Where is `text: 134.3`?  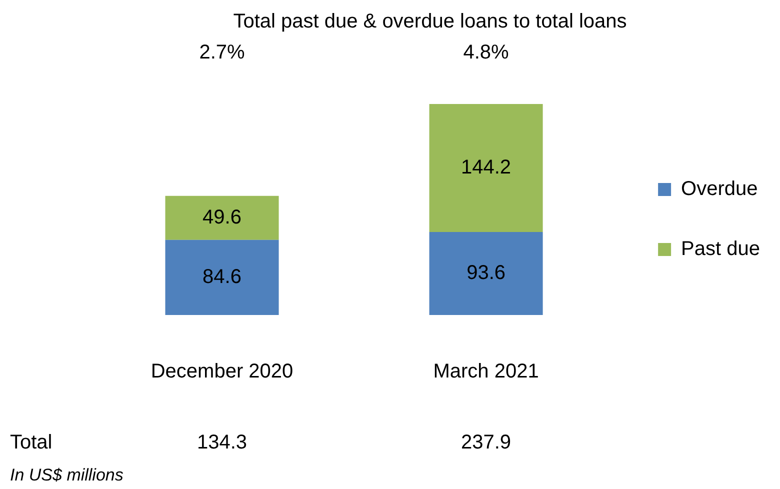
text: 134.3 is located at coordinates (222, 443).